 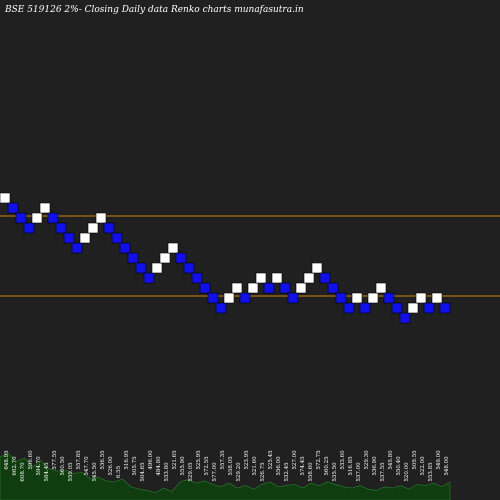 What do you see at coordinates (415, 460) in the screenshot?
I see `tick-label-51: 509.55` at bounding box center [415, 460].